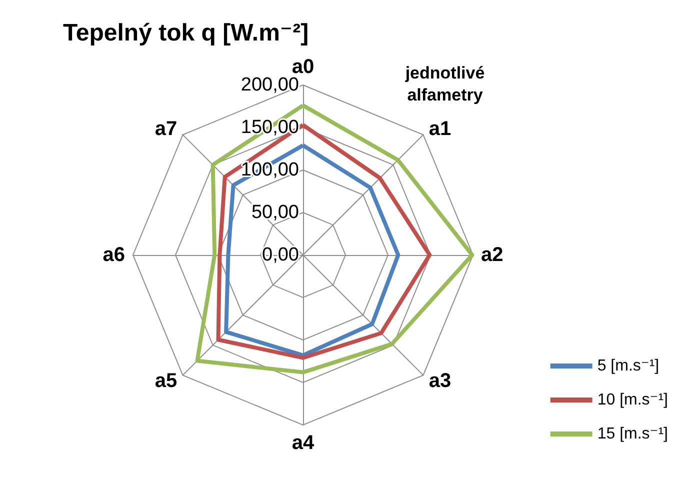 This screenshot has width=681, height=477. I want to click on spoke-label: a6, so click(113, 255).